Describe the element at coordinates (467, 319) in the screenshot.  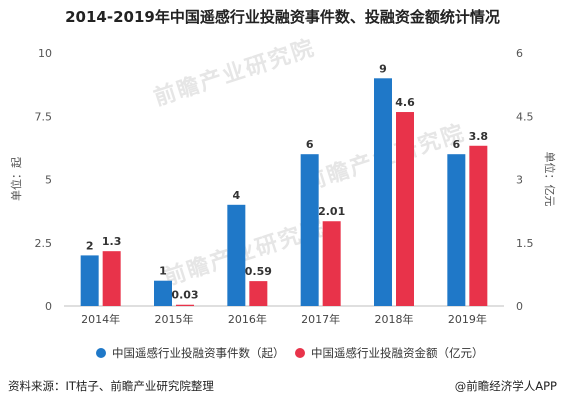
I see `x-tick-label: 2019年` at that location.